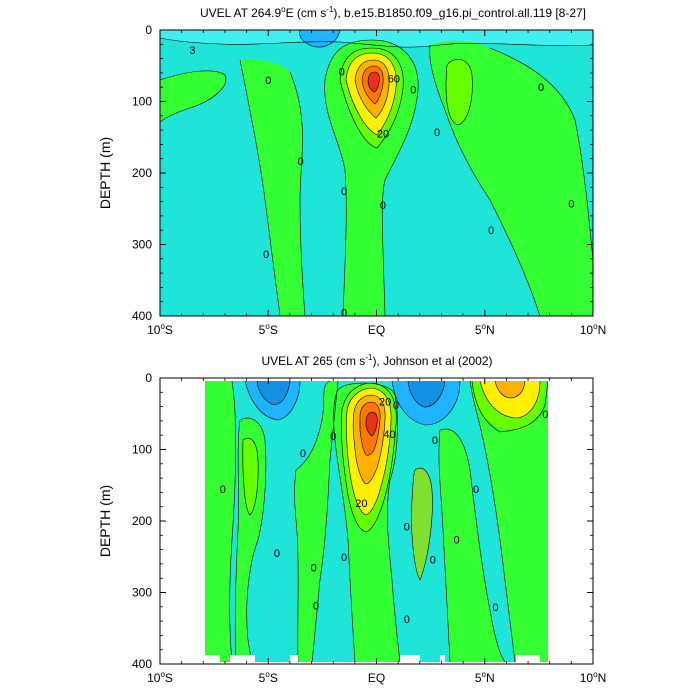 The width and height of the screenshot is (700, 700). Describe the element at coordinates (142, 245) in the screenshot. I see `panel-1-ytick-label: 300` at that location.